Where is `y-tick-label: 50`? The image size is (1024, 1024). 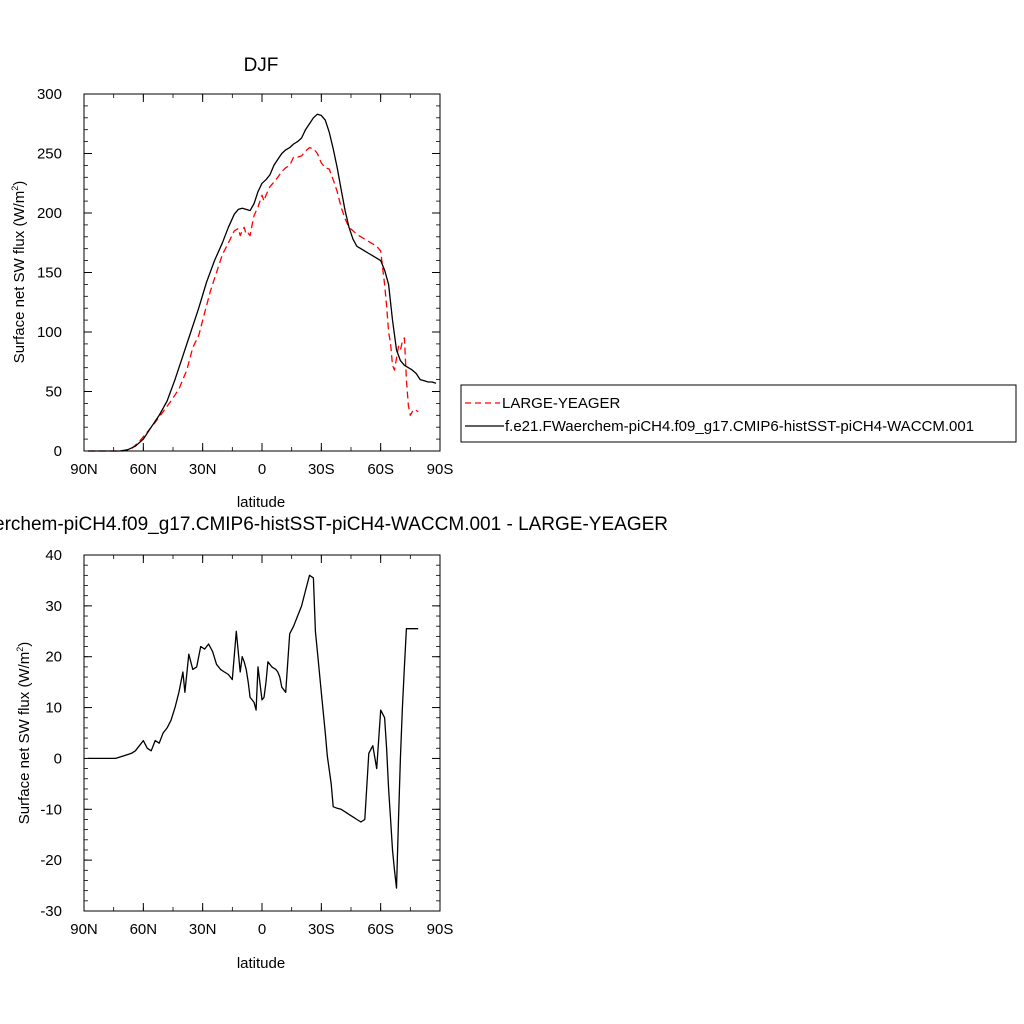 y-tick-label: 50 is located at coordinates (53, 392).